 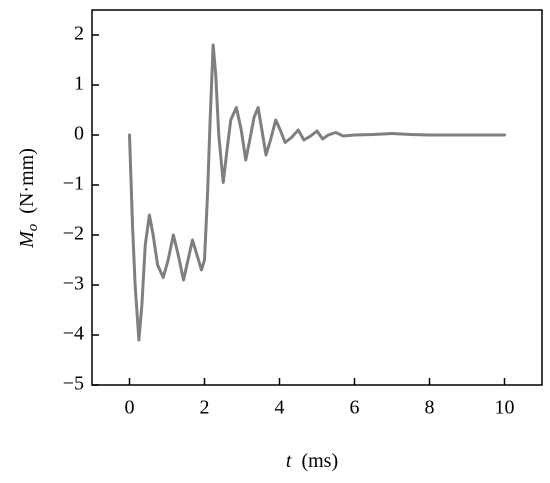 What do you see at coordinates (430, 408) in the screenshot?
I see `x-tick-label: 8` at bounding box center [430, 408].